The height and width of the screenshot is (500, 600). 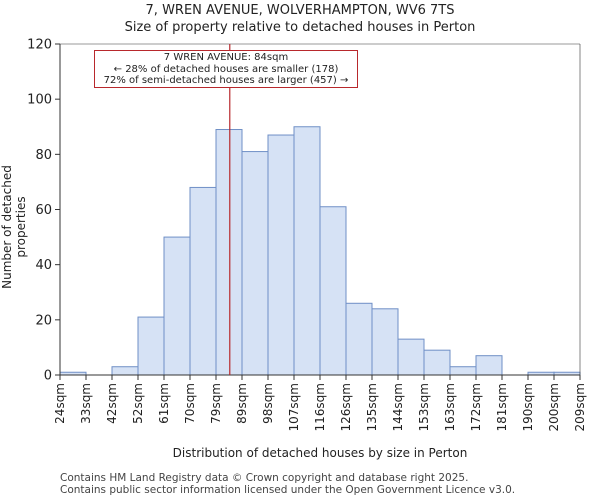 I want to click on y-tick-label-6: 120, so click(x=39, y=45).